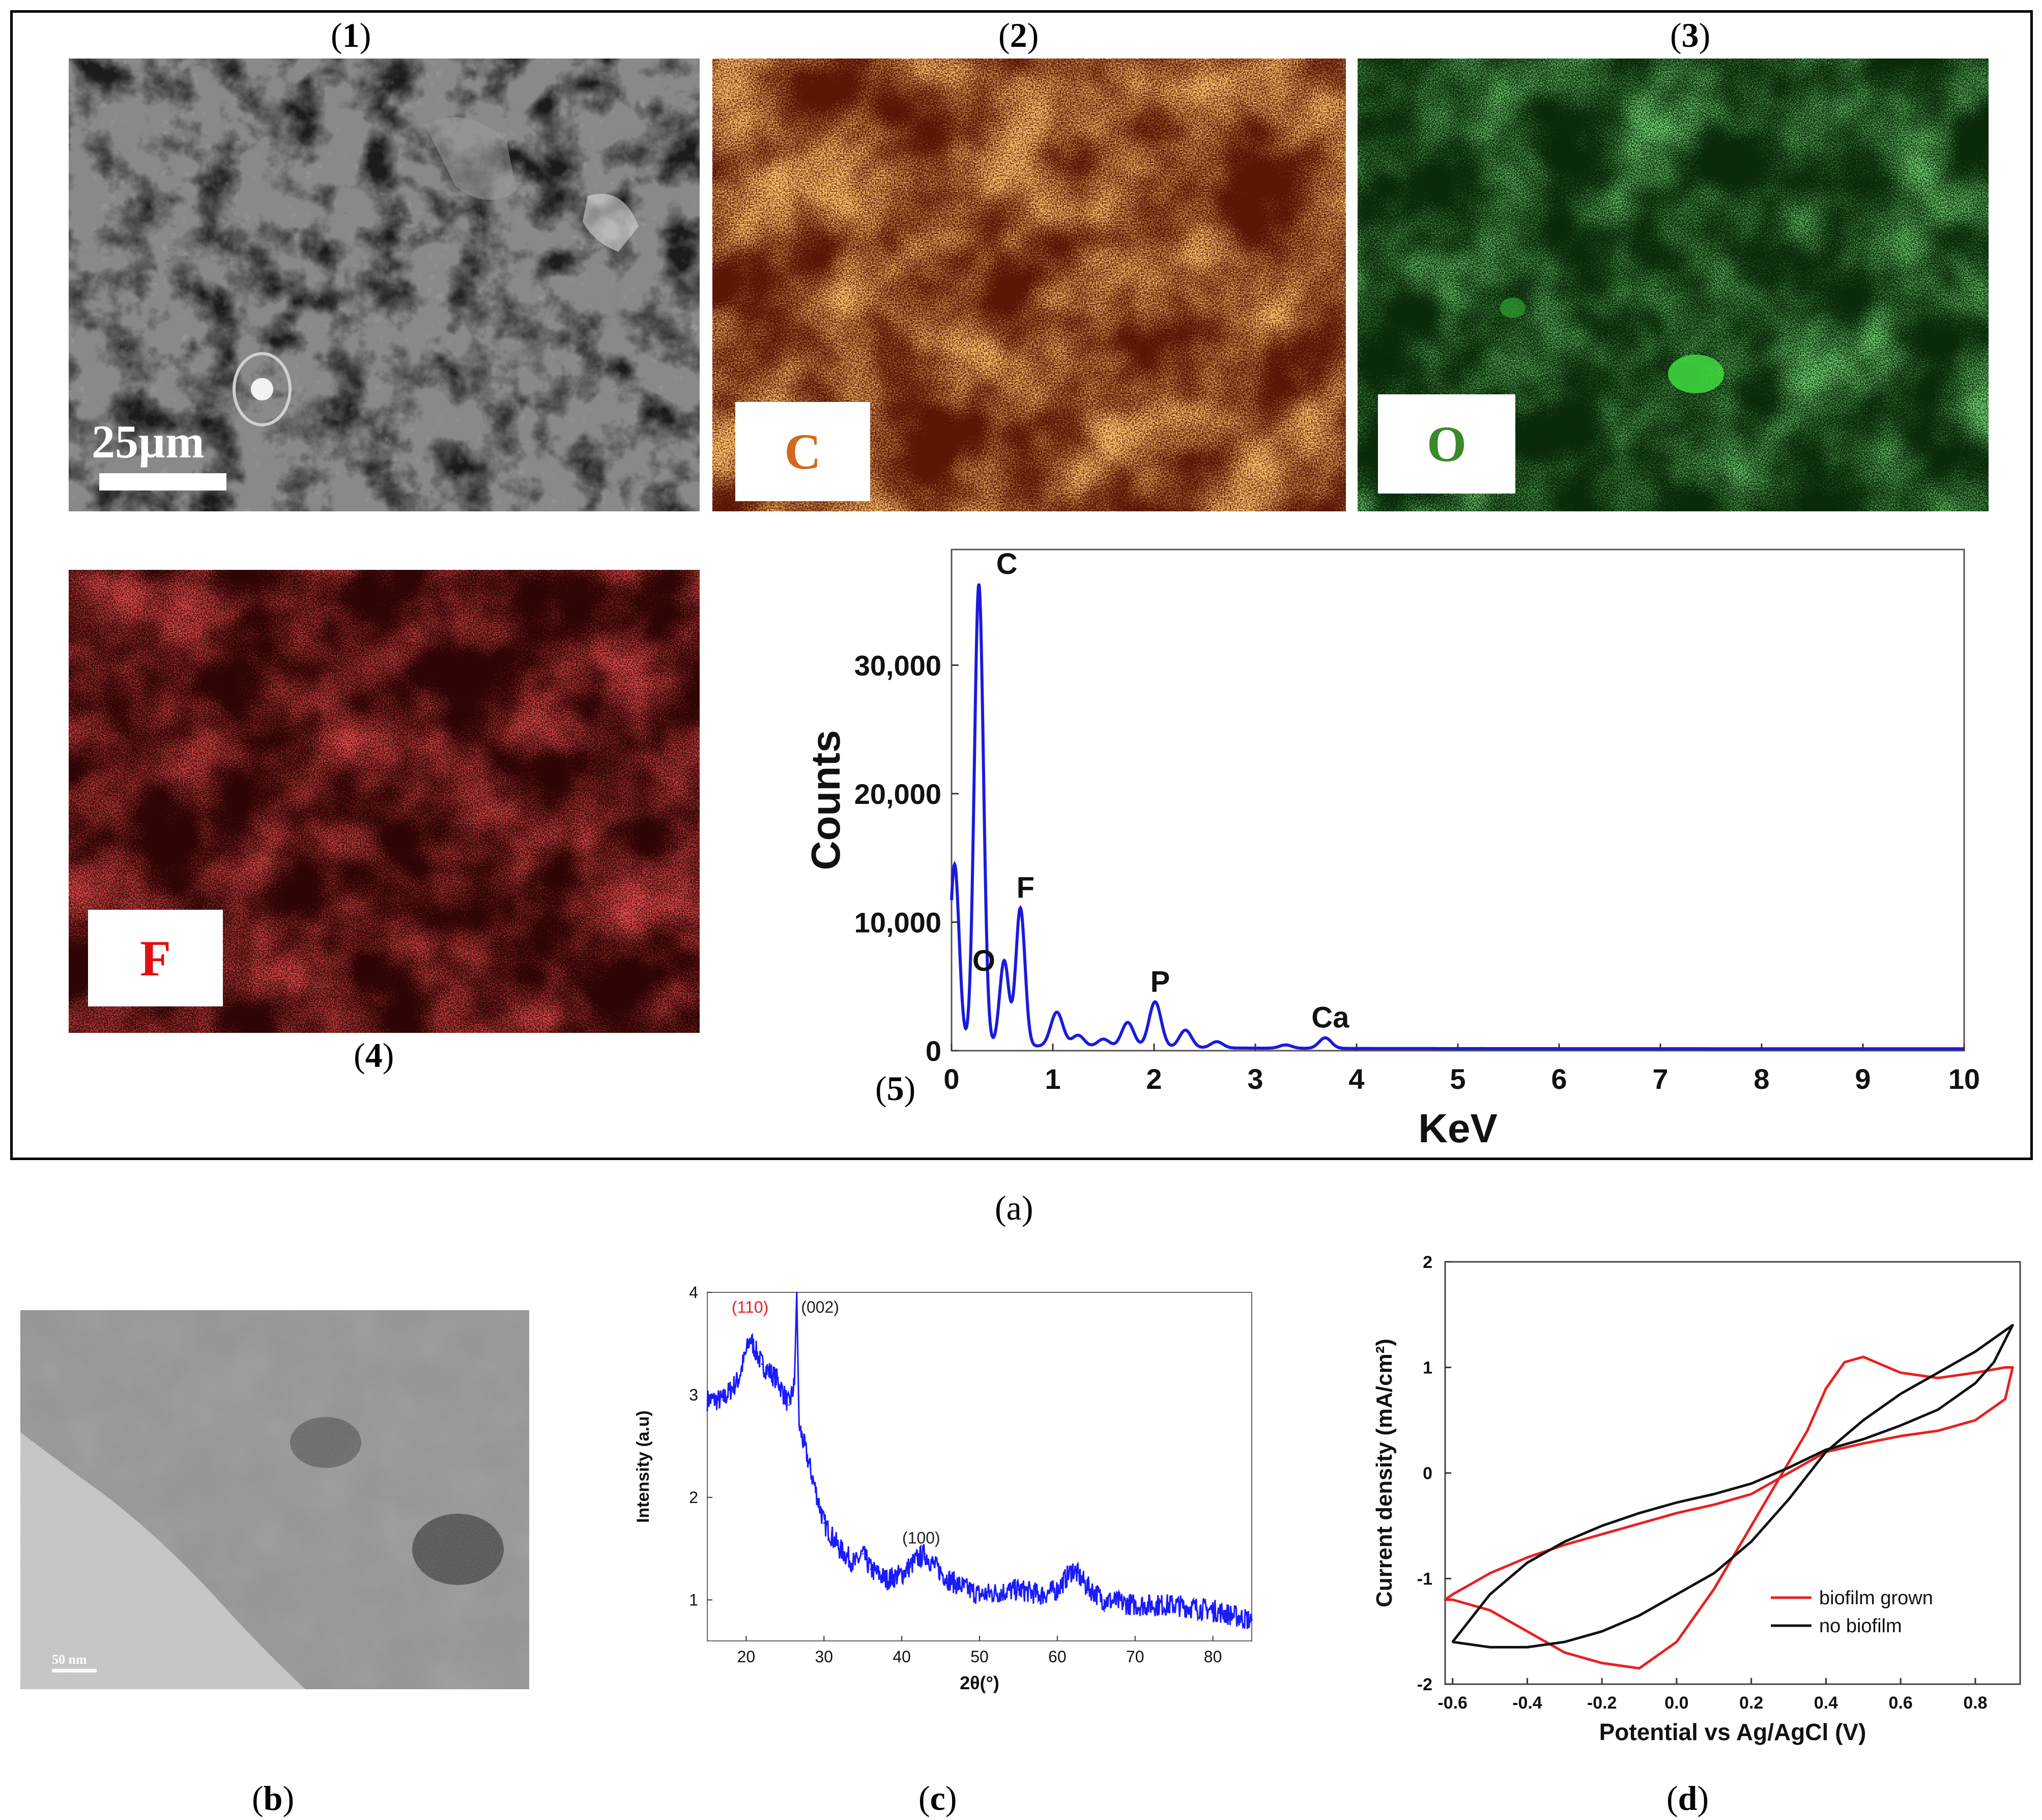  What do you see at coordinates (1863, 1079) in the screenshot?
I see `eds-xtick-label: 9` at bounding box center [1863, 1079].